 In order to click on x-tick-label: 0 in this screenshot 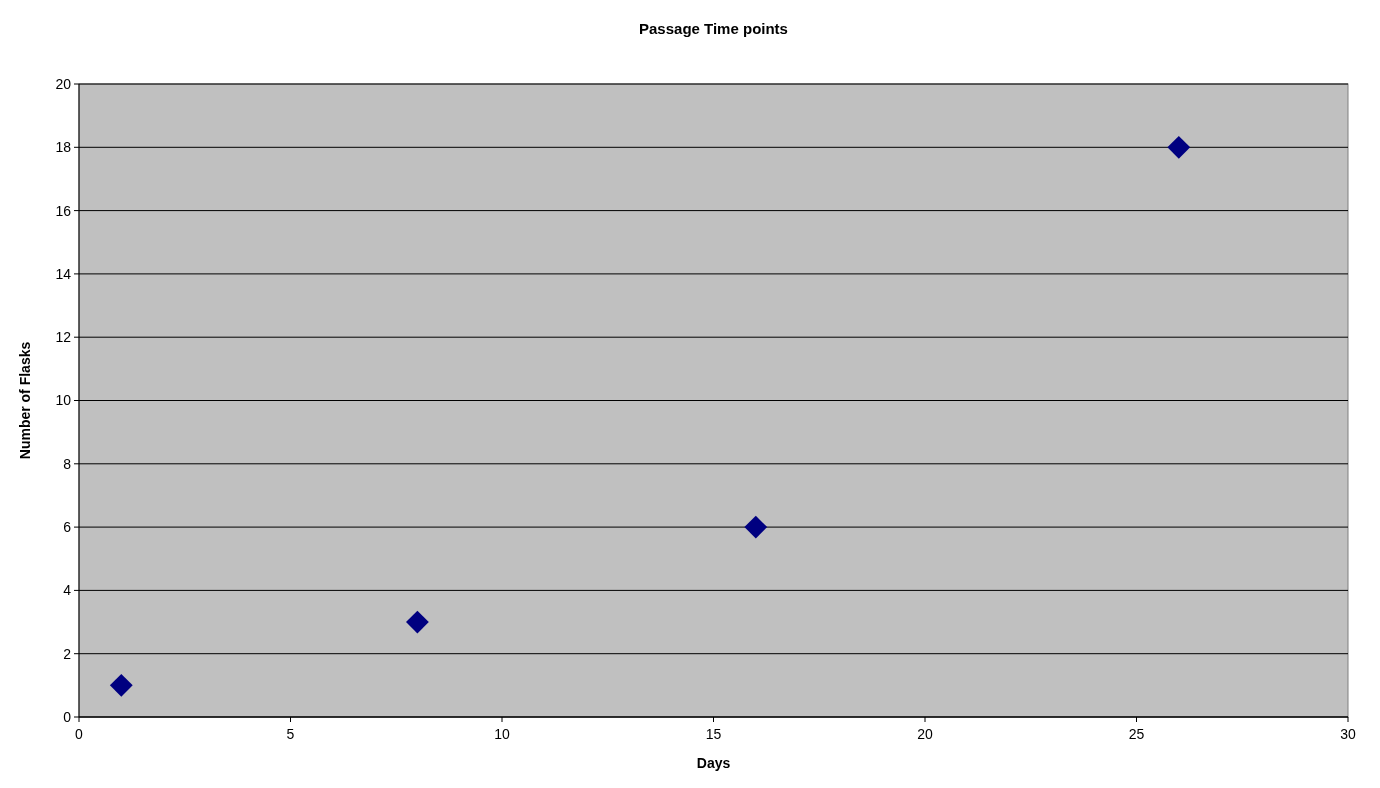, I will do `click(79, 734)`.